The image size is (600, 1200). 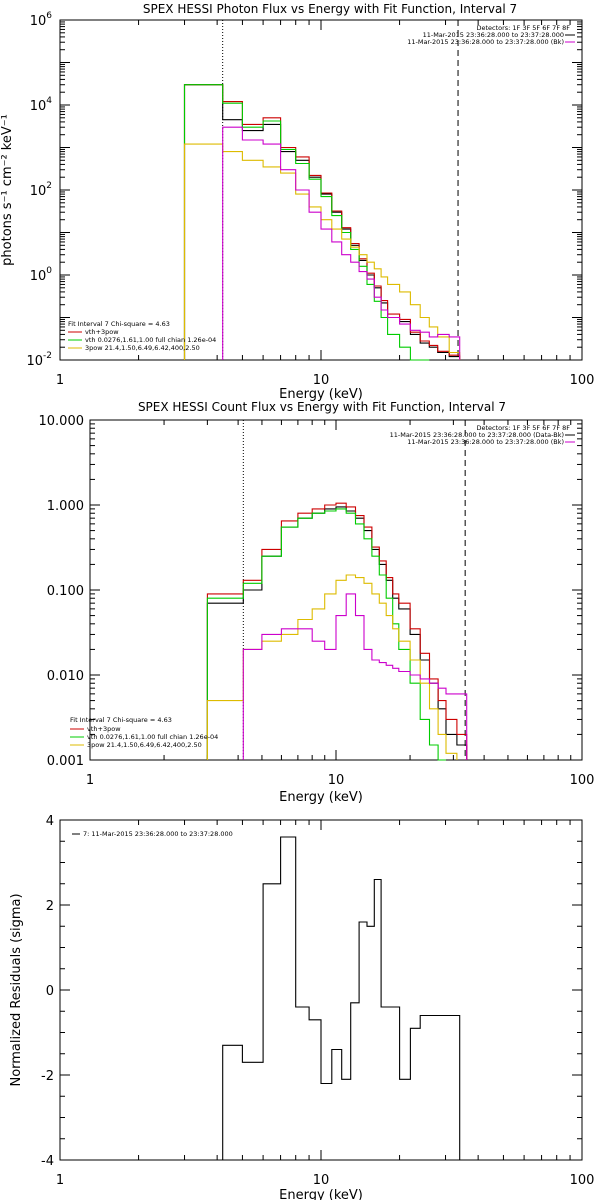 What do you see at coordinates (41, 20) in the screenshot?
I see `y-tick-label: 10⁶` at bounding box center [41, 20].